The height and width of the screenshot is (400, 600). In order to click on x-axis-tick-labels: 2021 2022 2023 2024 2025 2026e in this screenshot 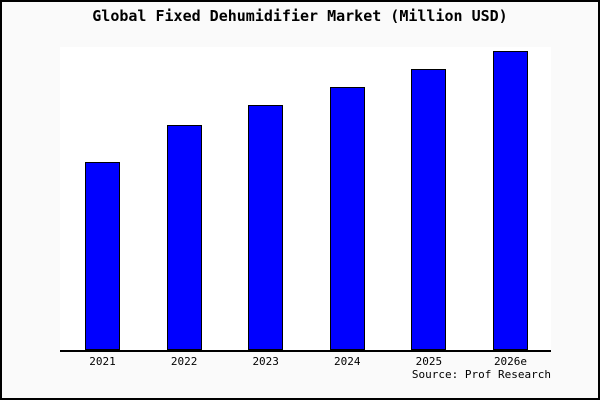, I will do `click(305, 362)`.